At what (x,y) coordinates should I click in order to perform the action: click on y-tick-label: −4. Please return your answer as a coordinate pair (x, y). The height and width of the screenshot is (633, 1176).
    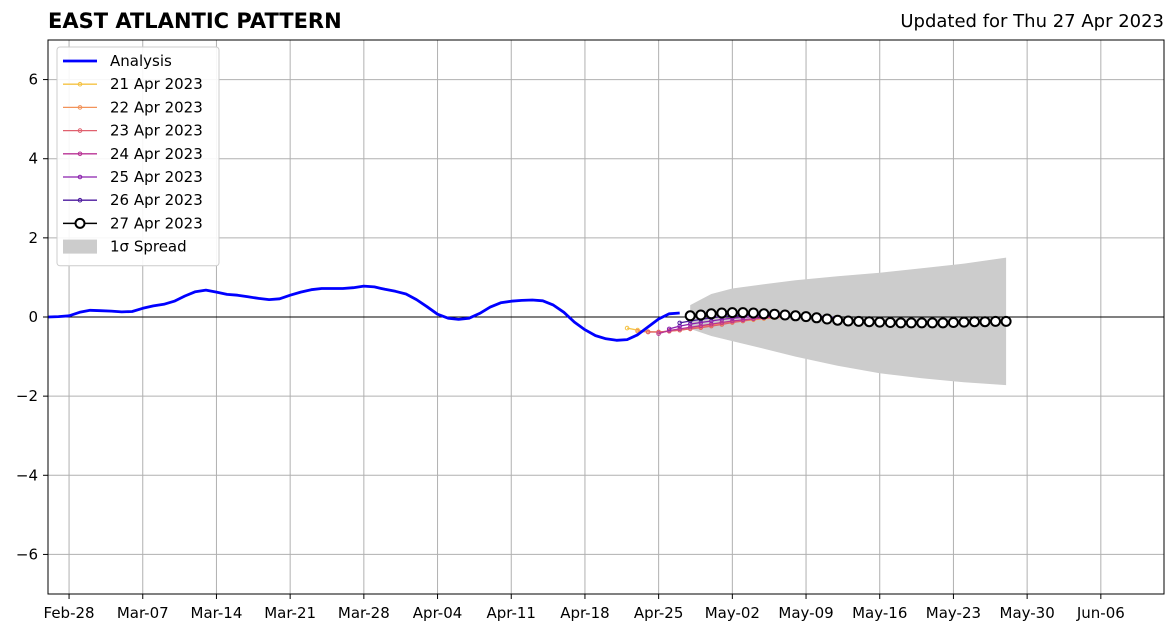
    Looking at the image, I should click on (27, 475).